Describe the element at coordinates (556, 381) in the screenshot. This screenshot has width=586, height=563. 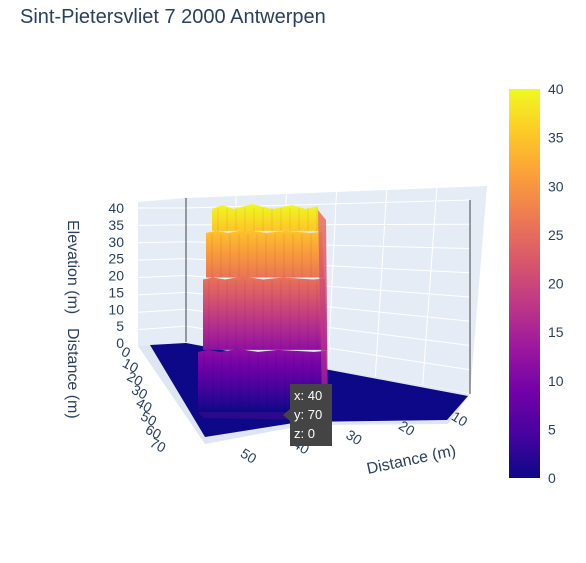
I see `colorbar-tick: 10` at that location.